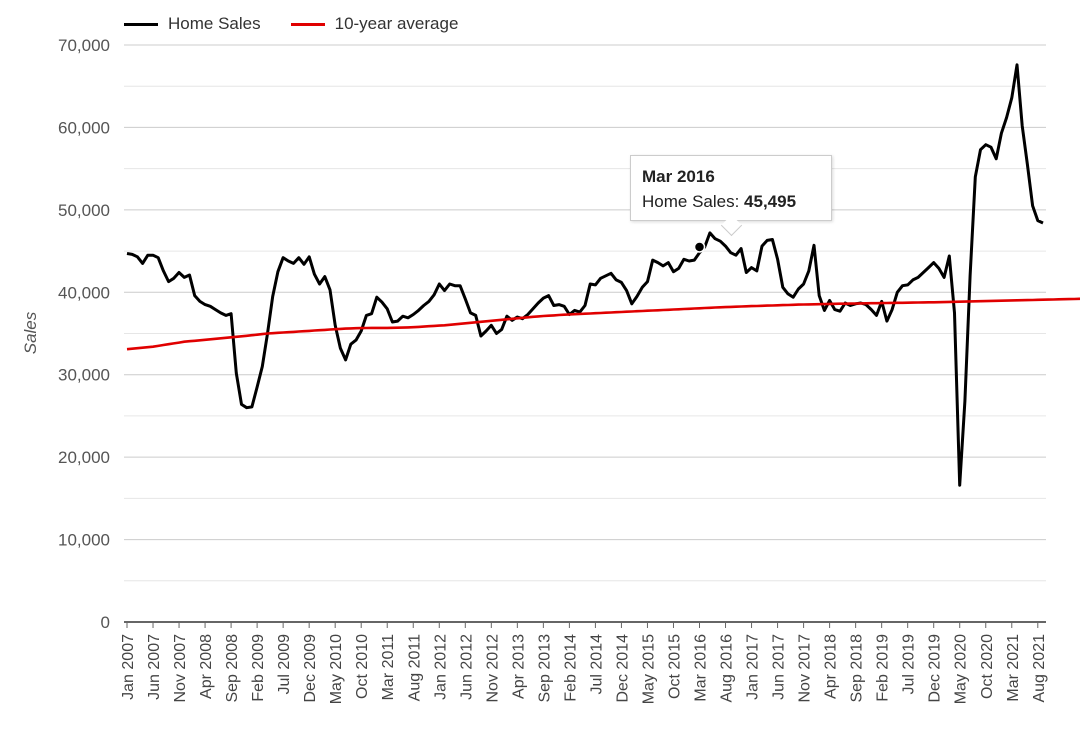 This screenshot has width=1080, height=745. I want to click on x-tick-label: Dec 2009, so click(310, 668).